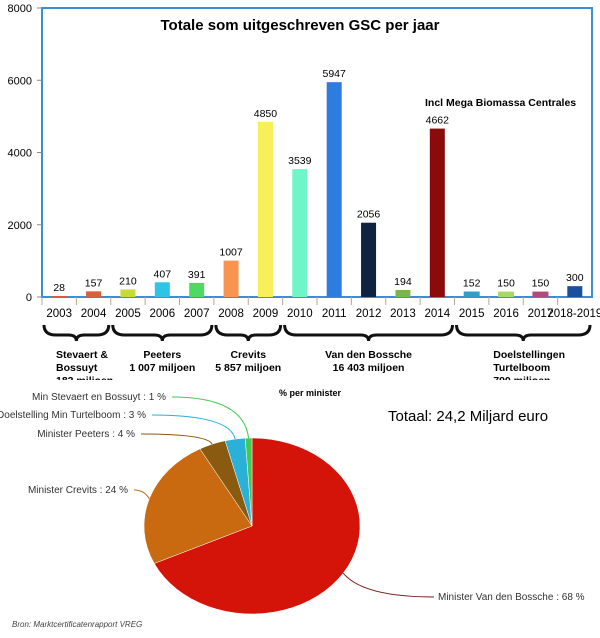  What do you see at coordinates (511, 597) in the screenshot?
I see `slice-label: Minister Van den Bossche : 68 %` at bounding box center [511, 597].